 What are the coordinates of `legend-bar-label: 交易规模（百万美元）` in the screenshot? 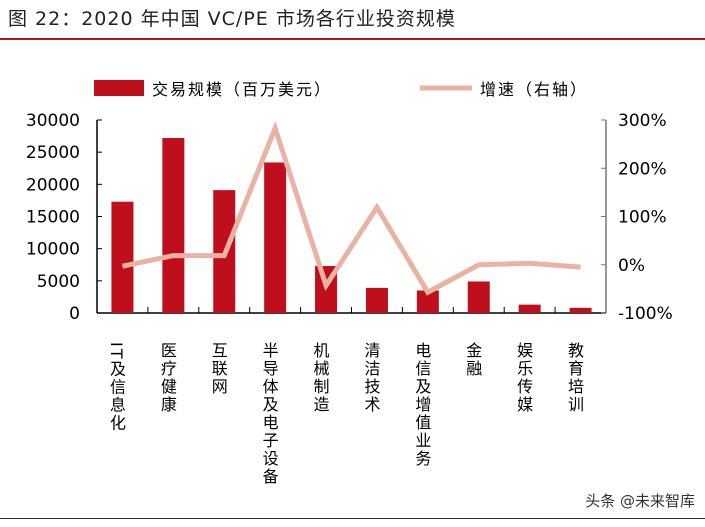 It's located at (242, 89).